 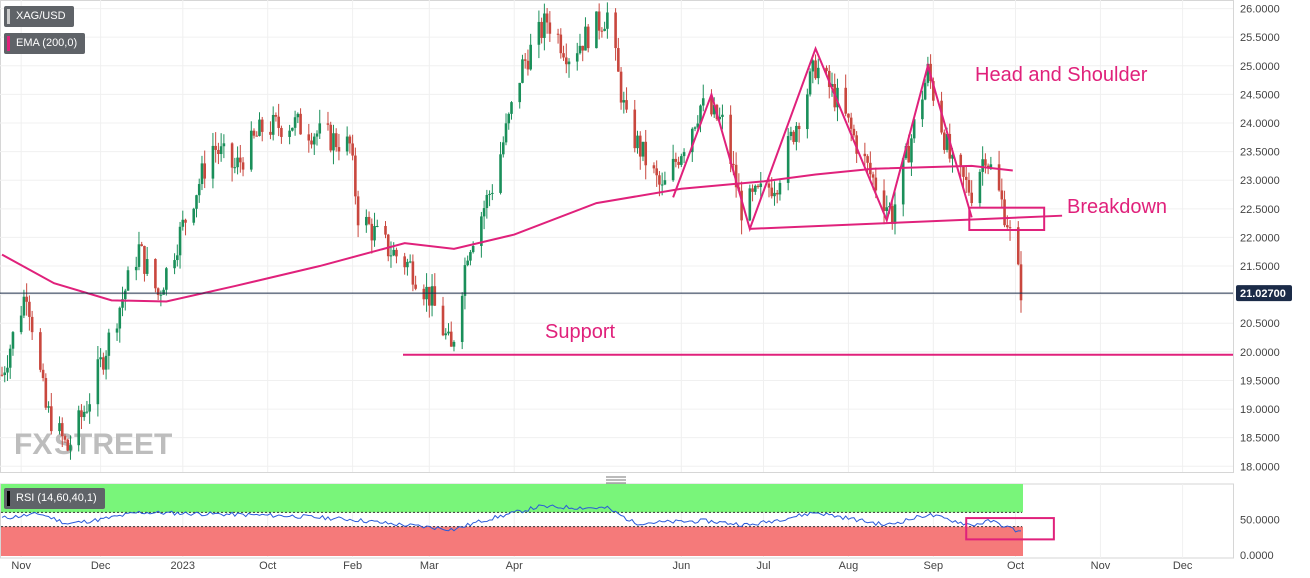 I want to click on price-tick-label: 19.0000, so click(x=1260, y=410).